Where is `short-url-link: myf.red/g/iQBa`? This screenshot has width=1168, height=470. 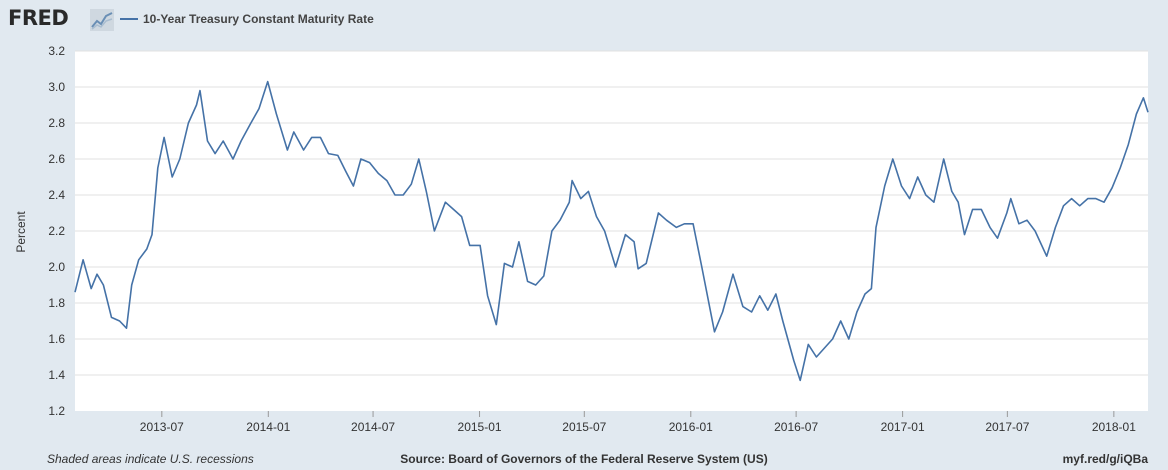 short-url-link: myf.red/g/iQBa is located at coordinates (1105, 459).